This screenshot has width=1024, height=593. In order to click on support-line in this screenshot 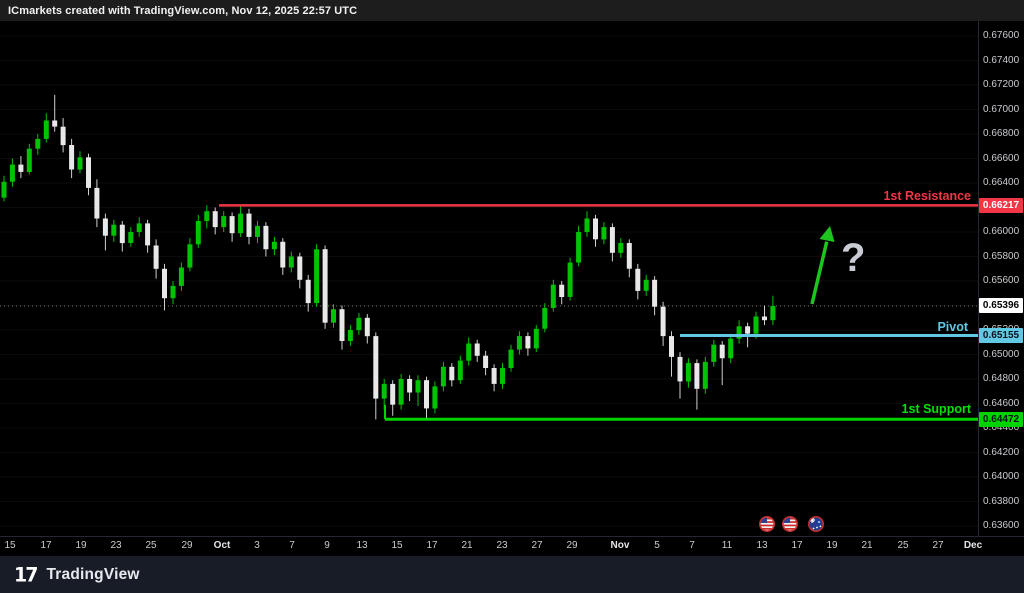, I will do `click(681, 412)`.